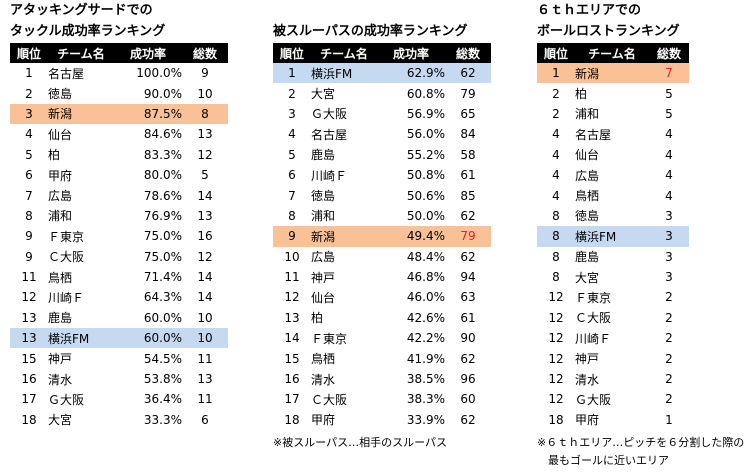 This screenshot has height=473, width=749. Describe the element at coordinates (205, 236) in the screenshot. I see `count-cell: 16` at that location.